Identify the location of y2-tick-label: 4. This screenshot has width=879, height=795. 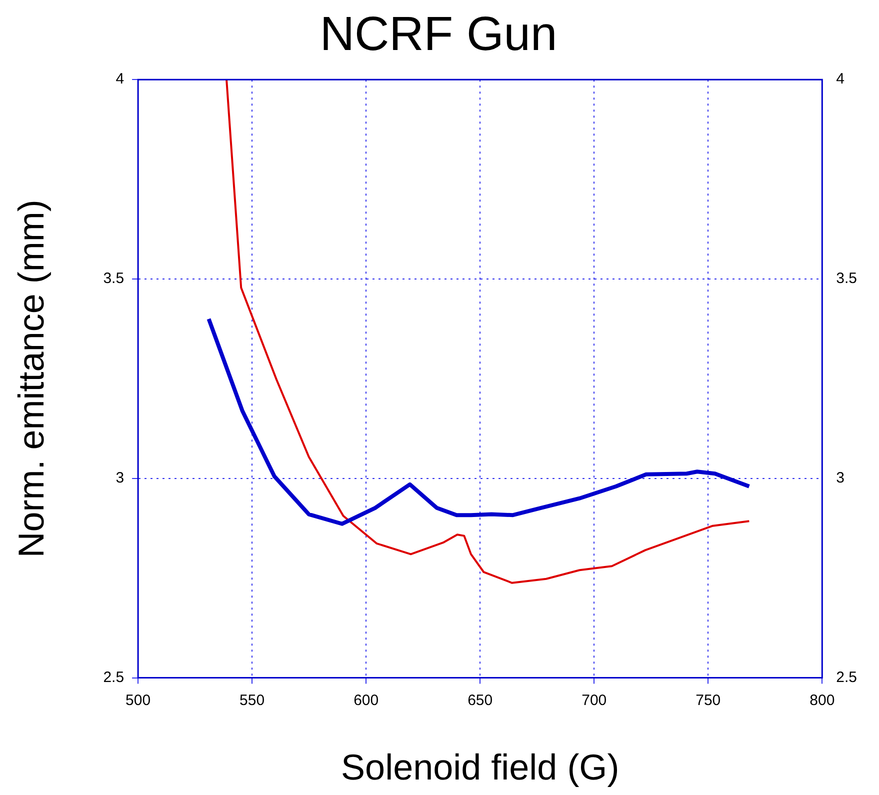
(840, 79).